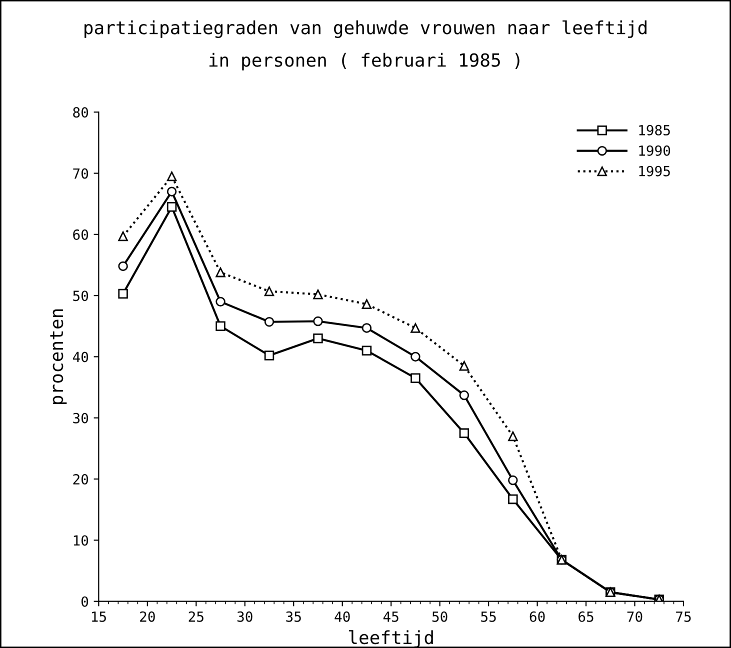 The height and width of the screenshot is (648, 731). I want to click on x-tick-label: 65, so click(586, 616).